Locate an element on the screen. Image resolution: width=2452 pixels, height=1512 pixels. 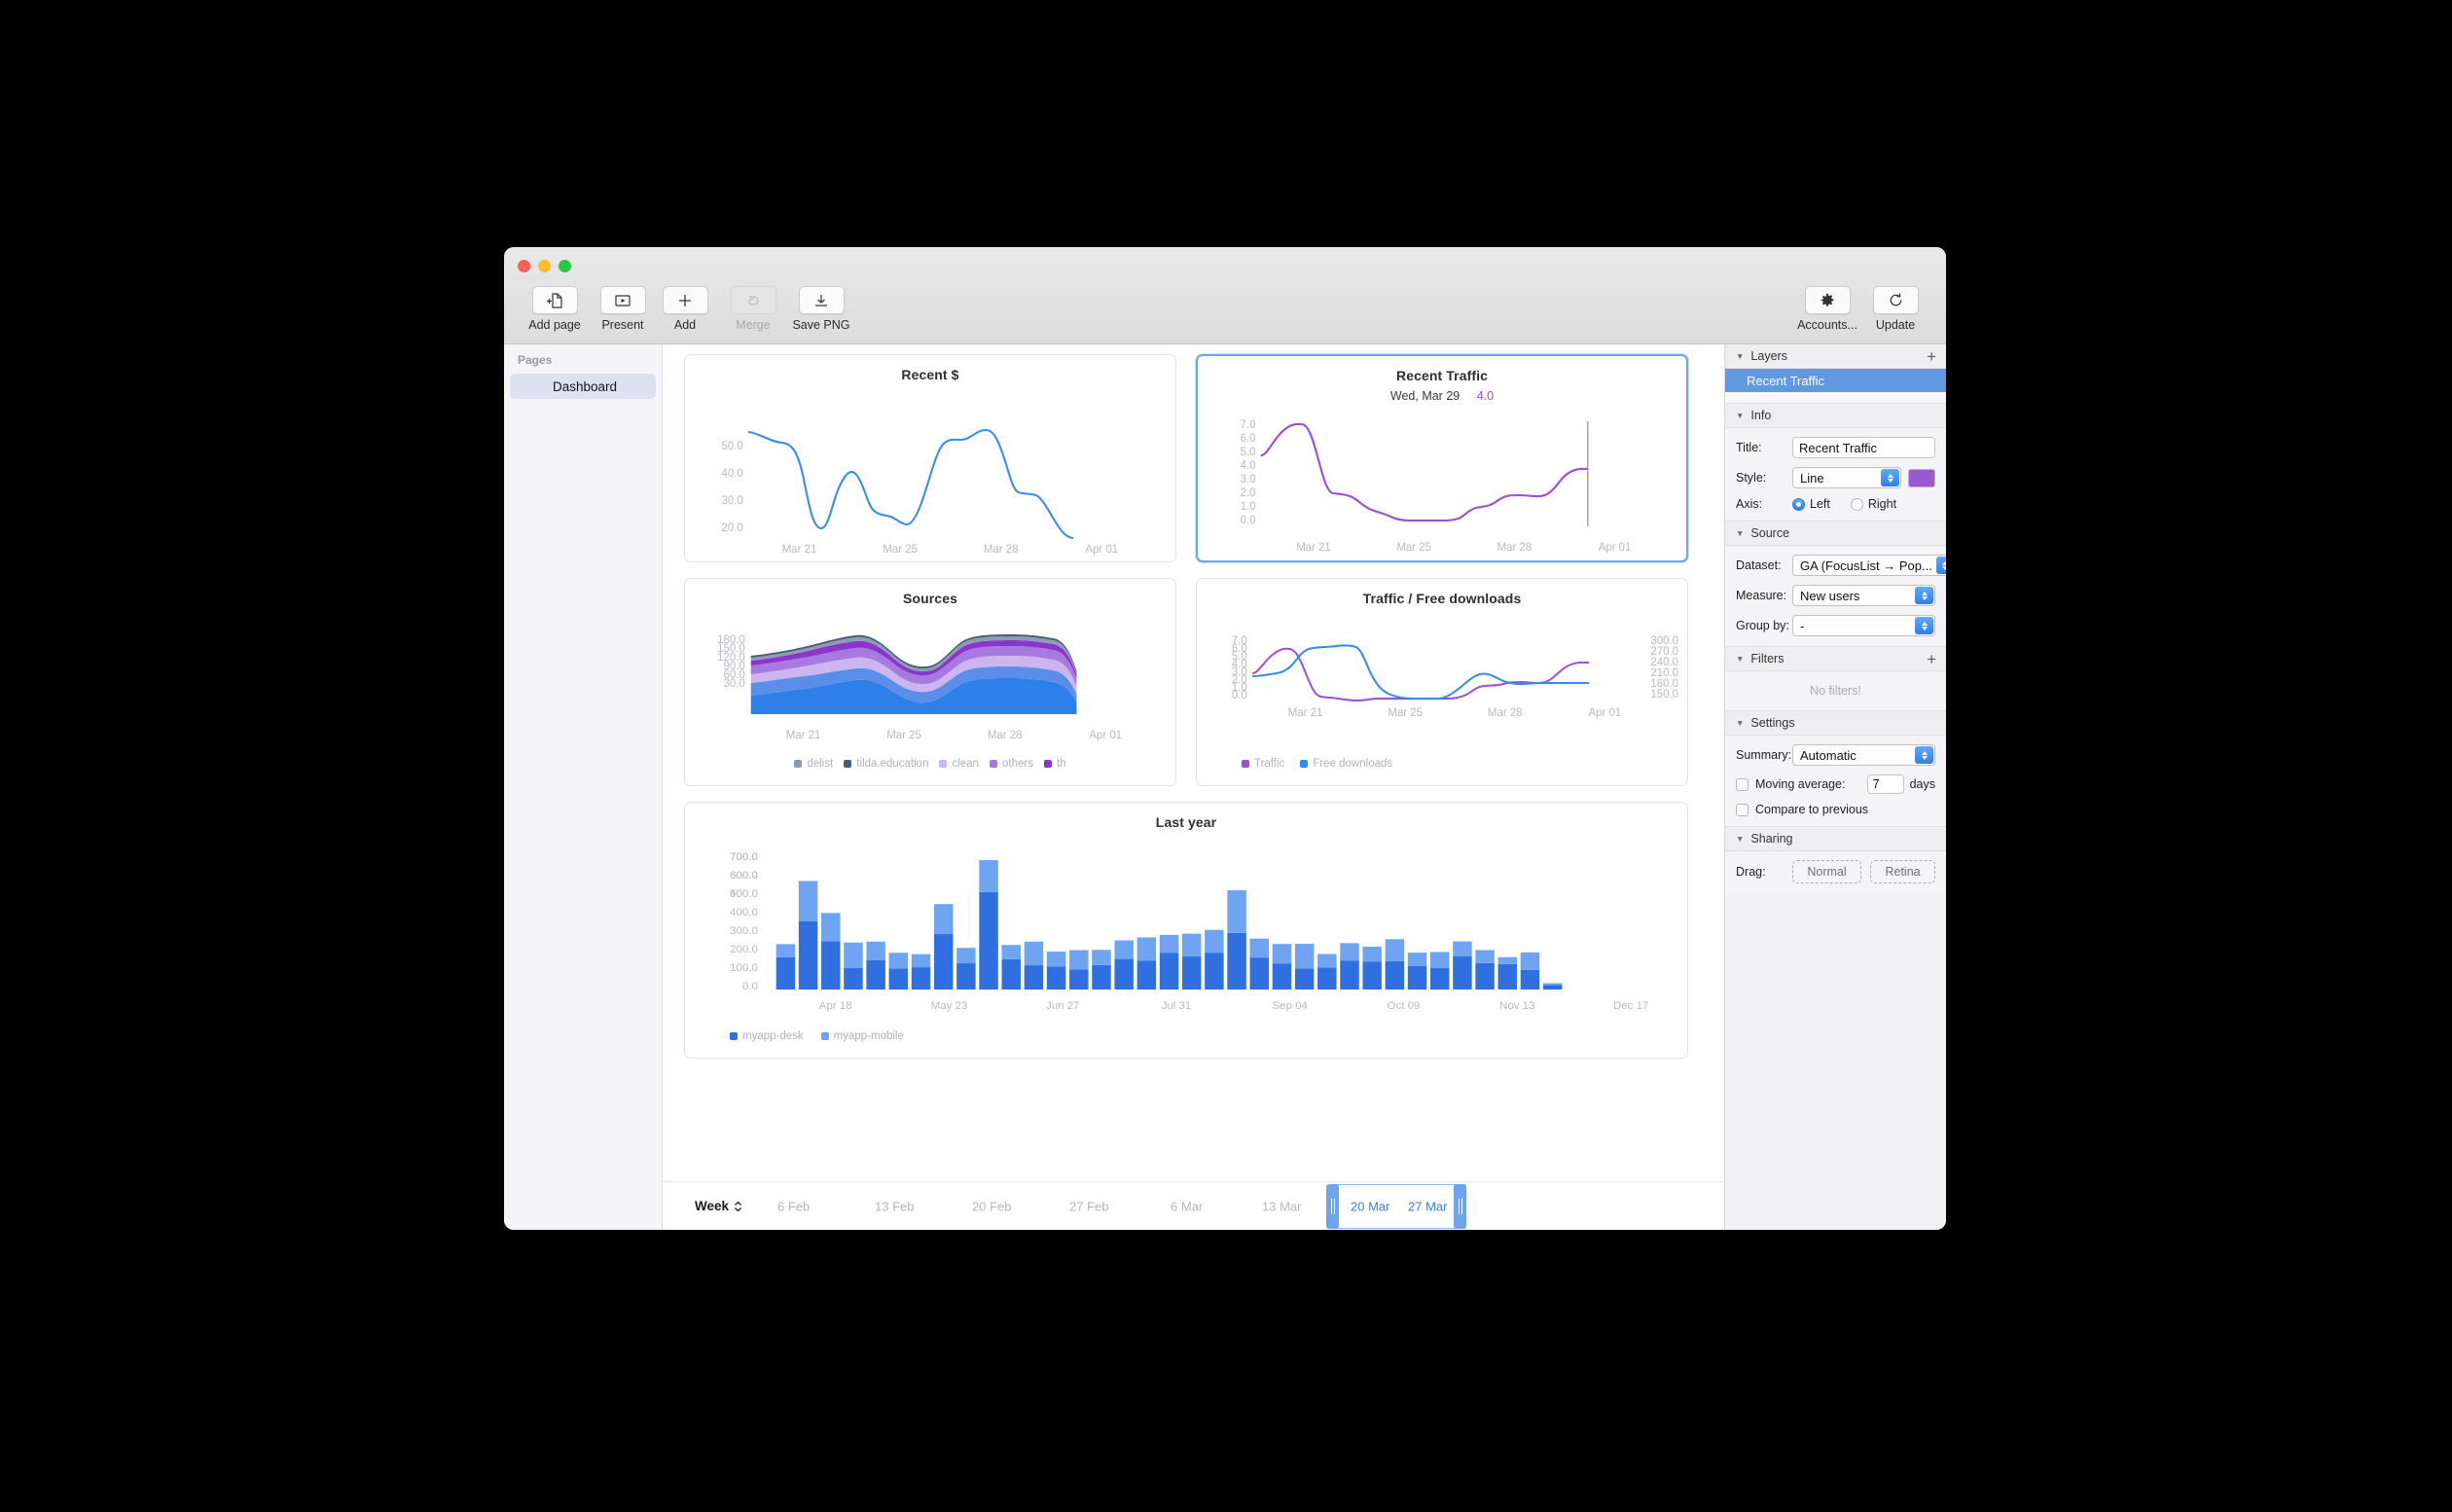
groupby-select: - is located at coordinates (1863, 625).